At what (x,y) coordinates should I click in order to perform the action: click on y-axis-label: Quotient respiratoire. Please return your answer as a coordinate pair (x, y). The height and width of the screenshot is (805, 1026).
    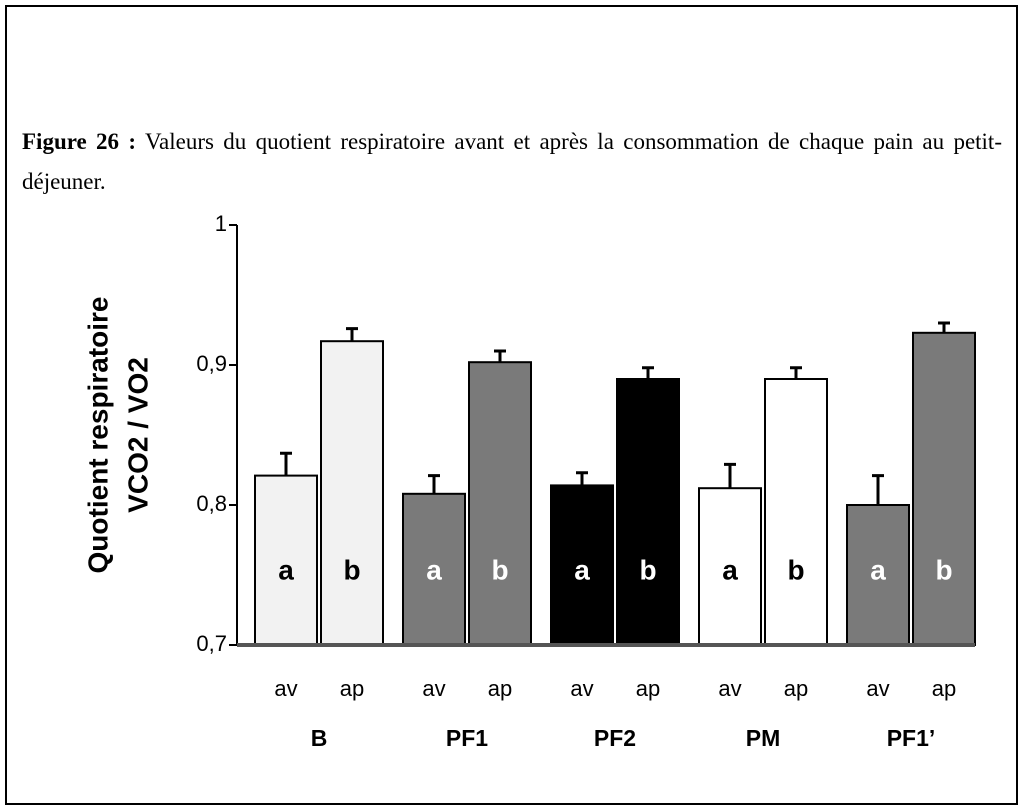
    Looking at the image, I should click on (97, 435).